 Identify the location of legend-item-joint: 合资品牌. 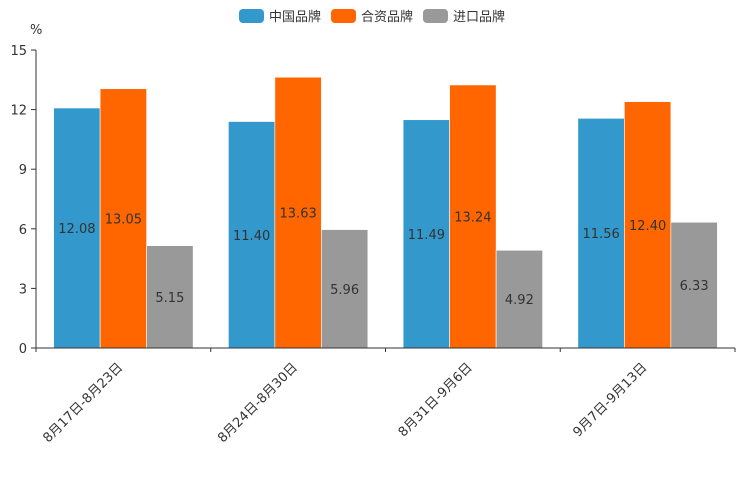
(371, 15).